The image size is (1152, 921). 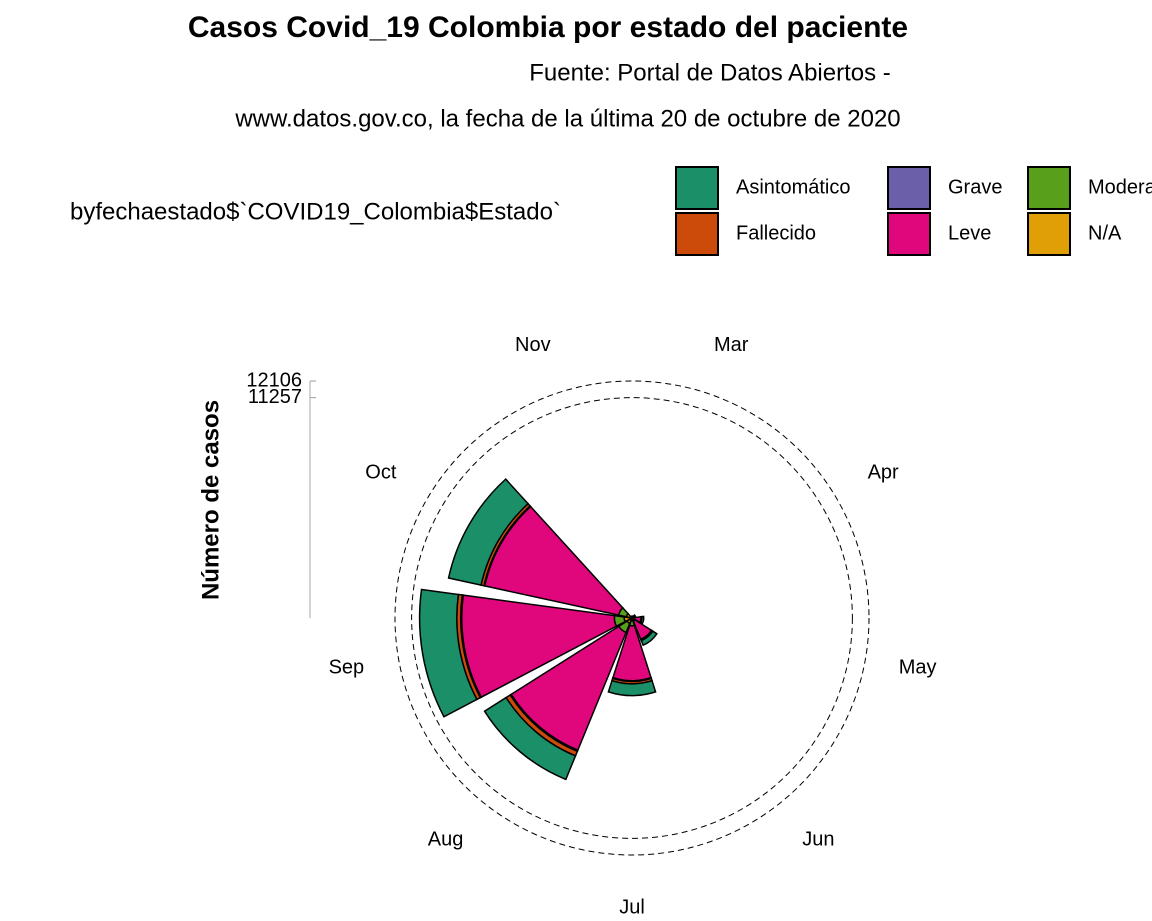 I want to click on angle-label: Sep, so click(x=347, y=668).